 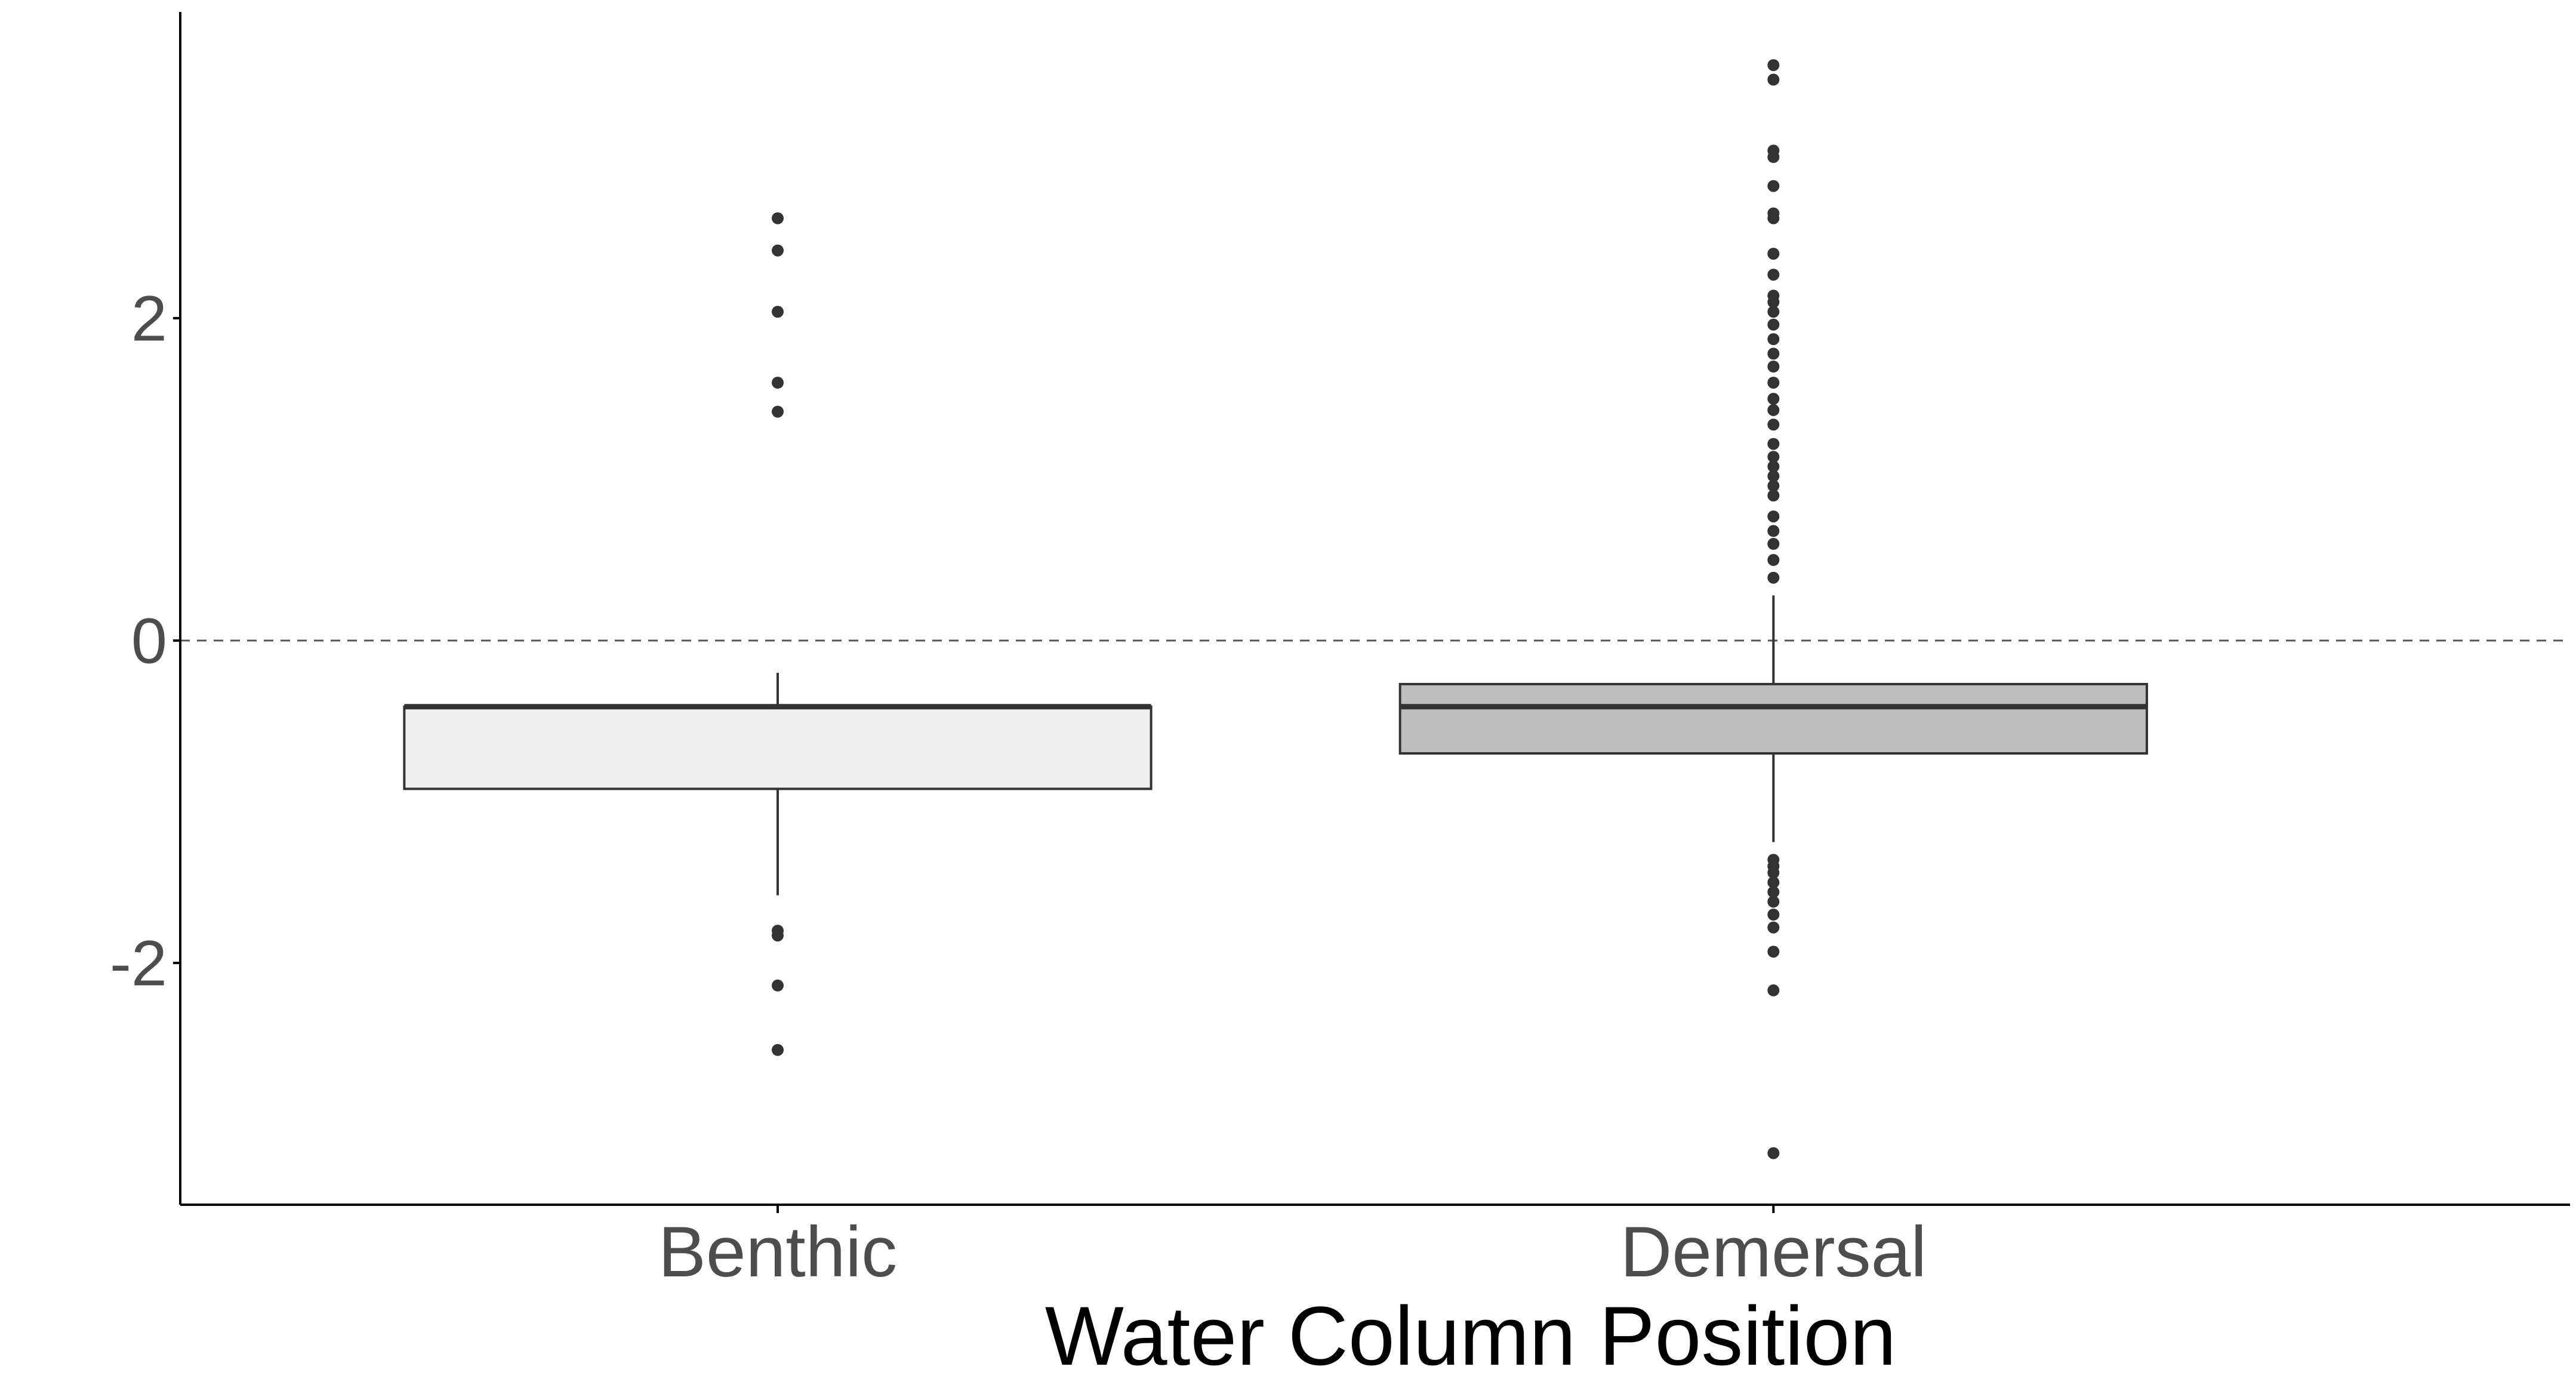 I want to click on y-ticks-layer: -2 0 2, so click(x=145, y=640).